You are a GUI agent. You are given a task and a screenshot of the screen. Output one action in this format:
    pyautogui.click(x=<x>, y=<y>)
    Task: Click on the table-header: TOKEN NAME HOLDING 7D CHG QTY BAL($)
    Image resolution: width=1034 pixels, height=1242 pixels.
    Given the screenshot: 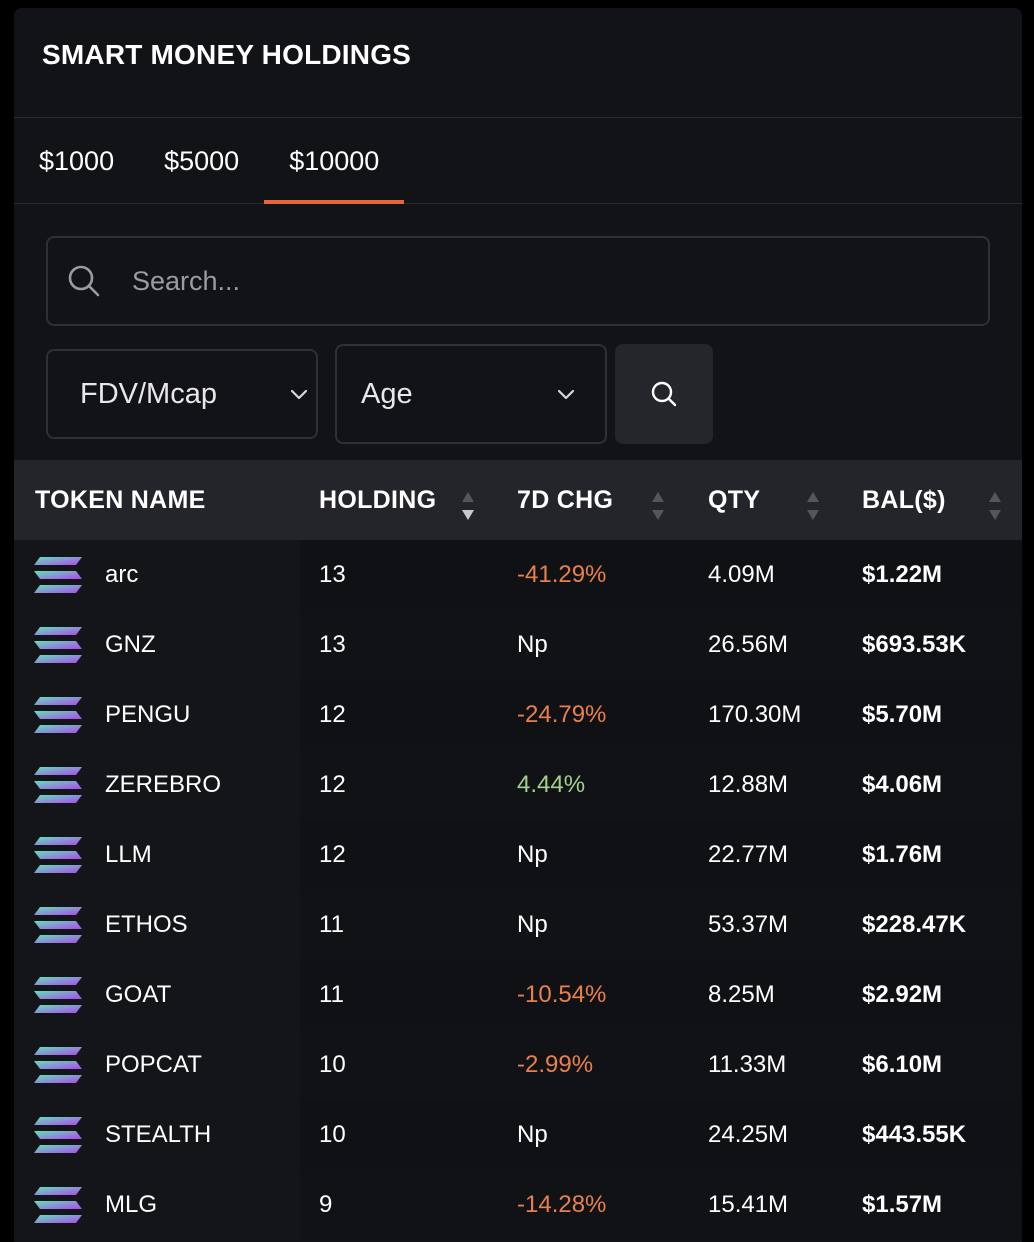 What is the action you would take?
    pyautogui.click(x=518, y=500)
    